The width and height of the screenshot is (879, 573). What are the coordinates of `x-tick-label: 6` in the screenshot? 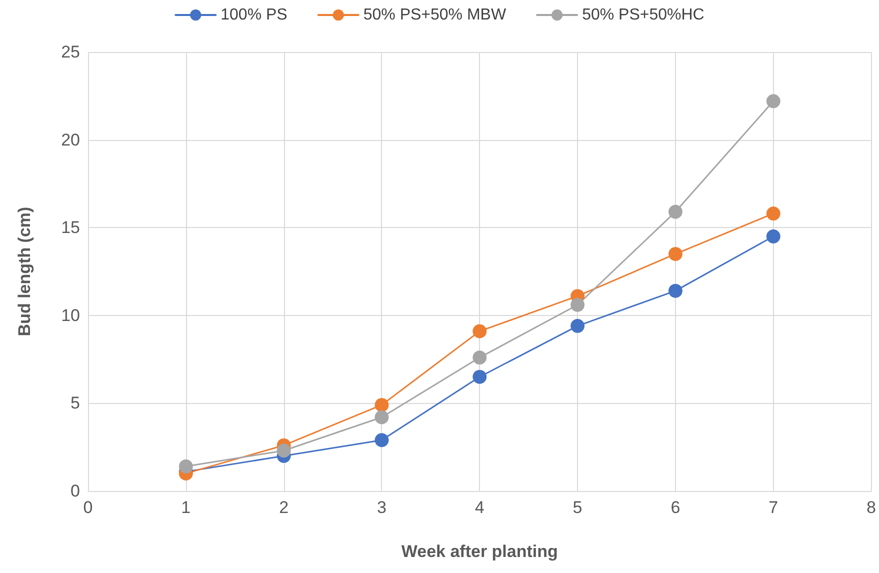 It's located at (675, 507).